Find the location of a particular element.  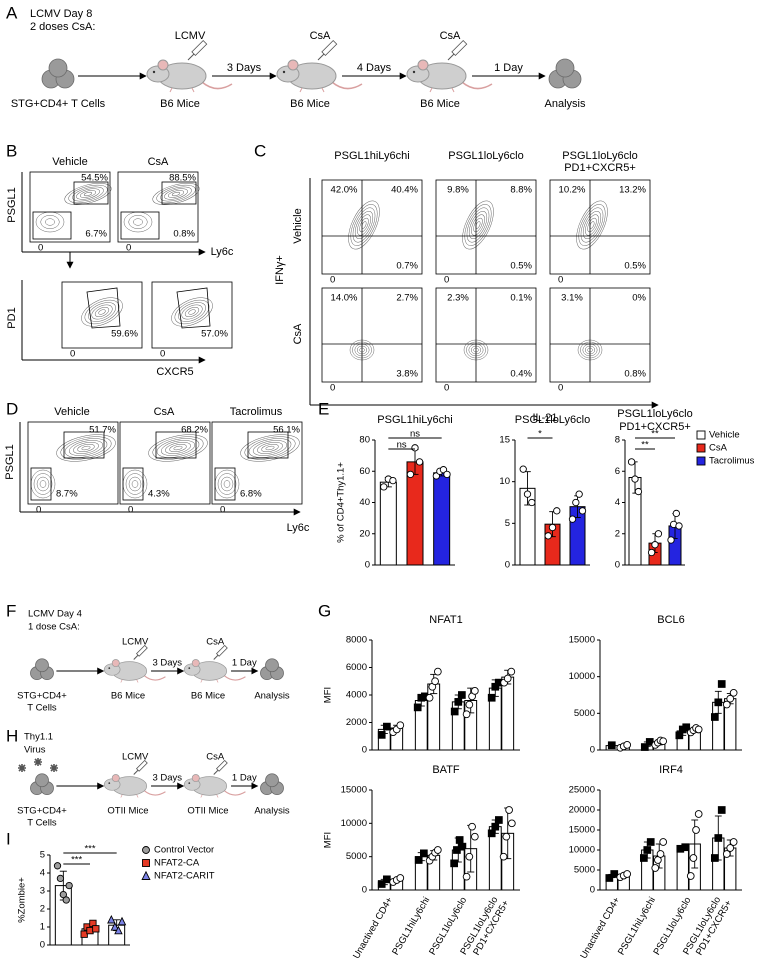

mice-label: OTII Mice is located at coordinates (207, 811).